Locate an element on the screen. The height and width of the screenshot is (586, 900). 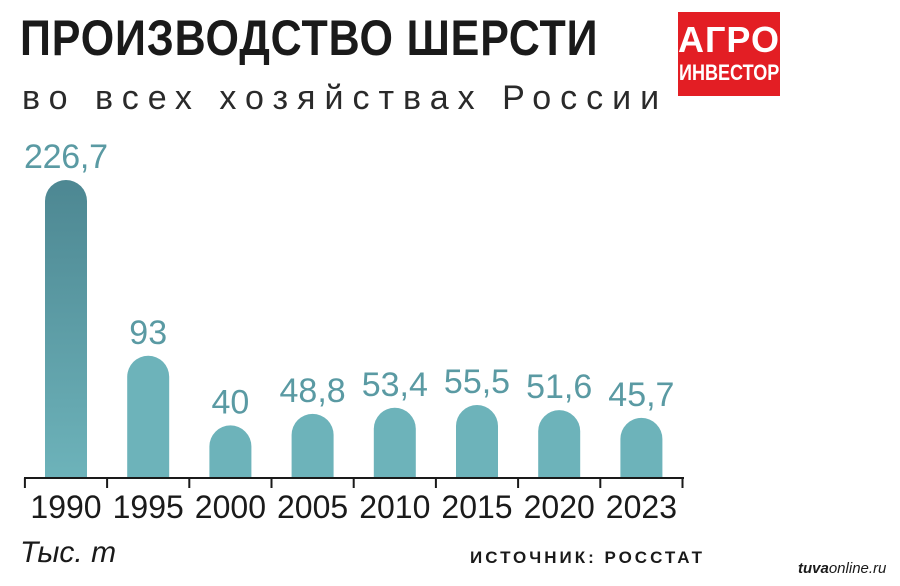
value-label-1990: 226,7 is located at coordinates (66, 157).